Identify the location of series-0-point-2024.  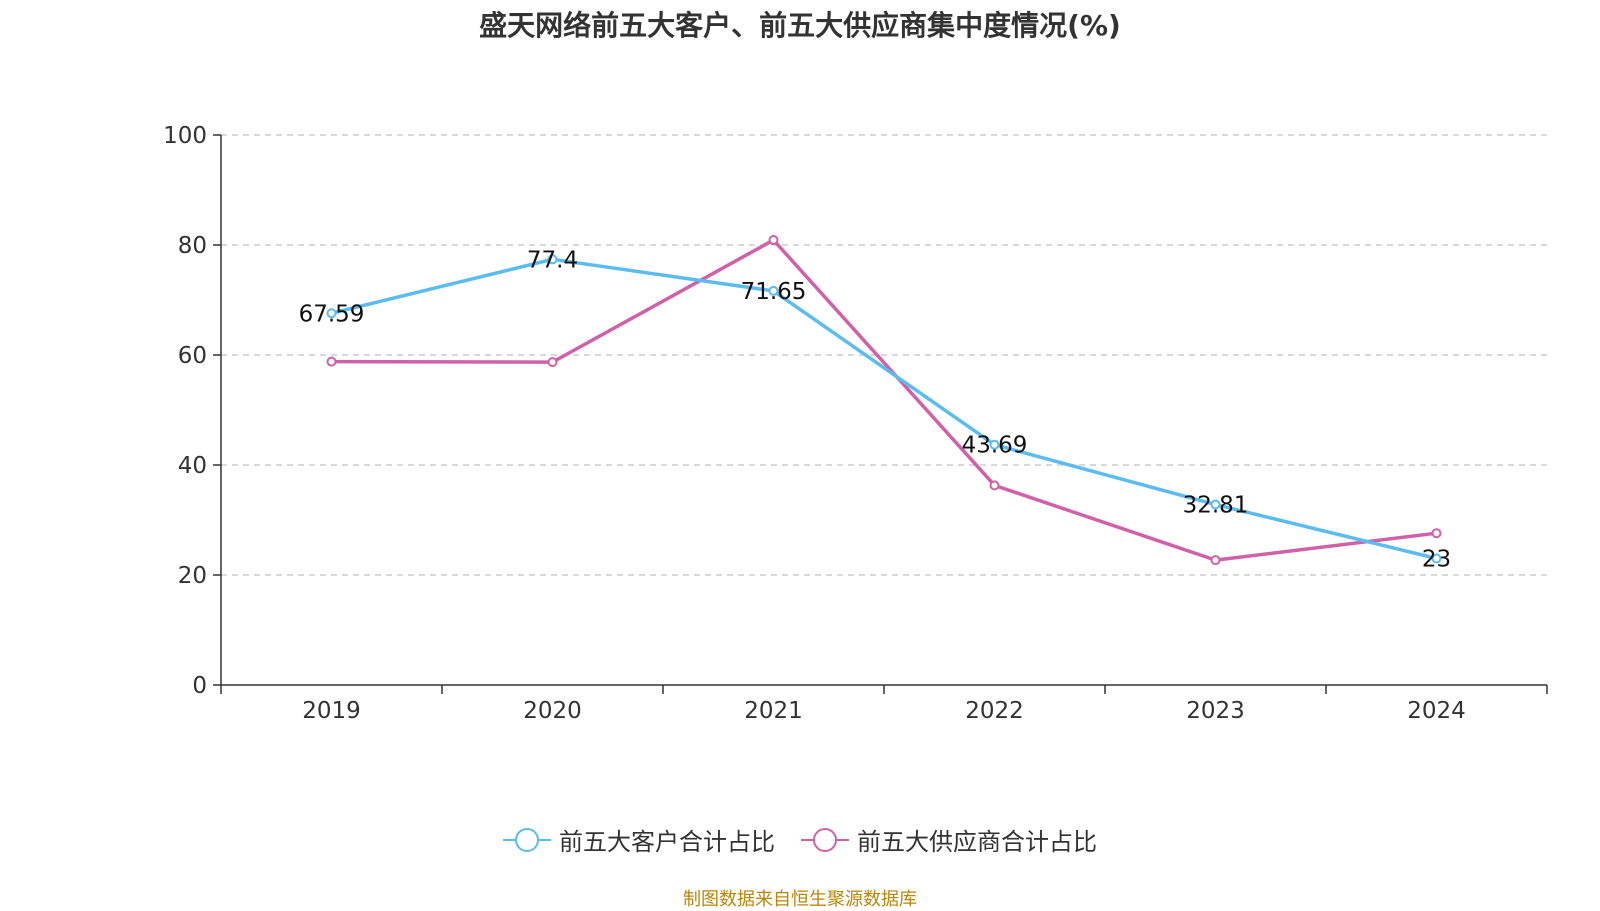
(1436, 558).